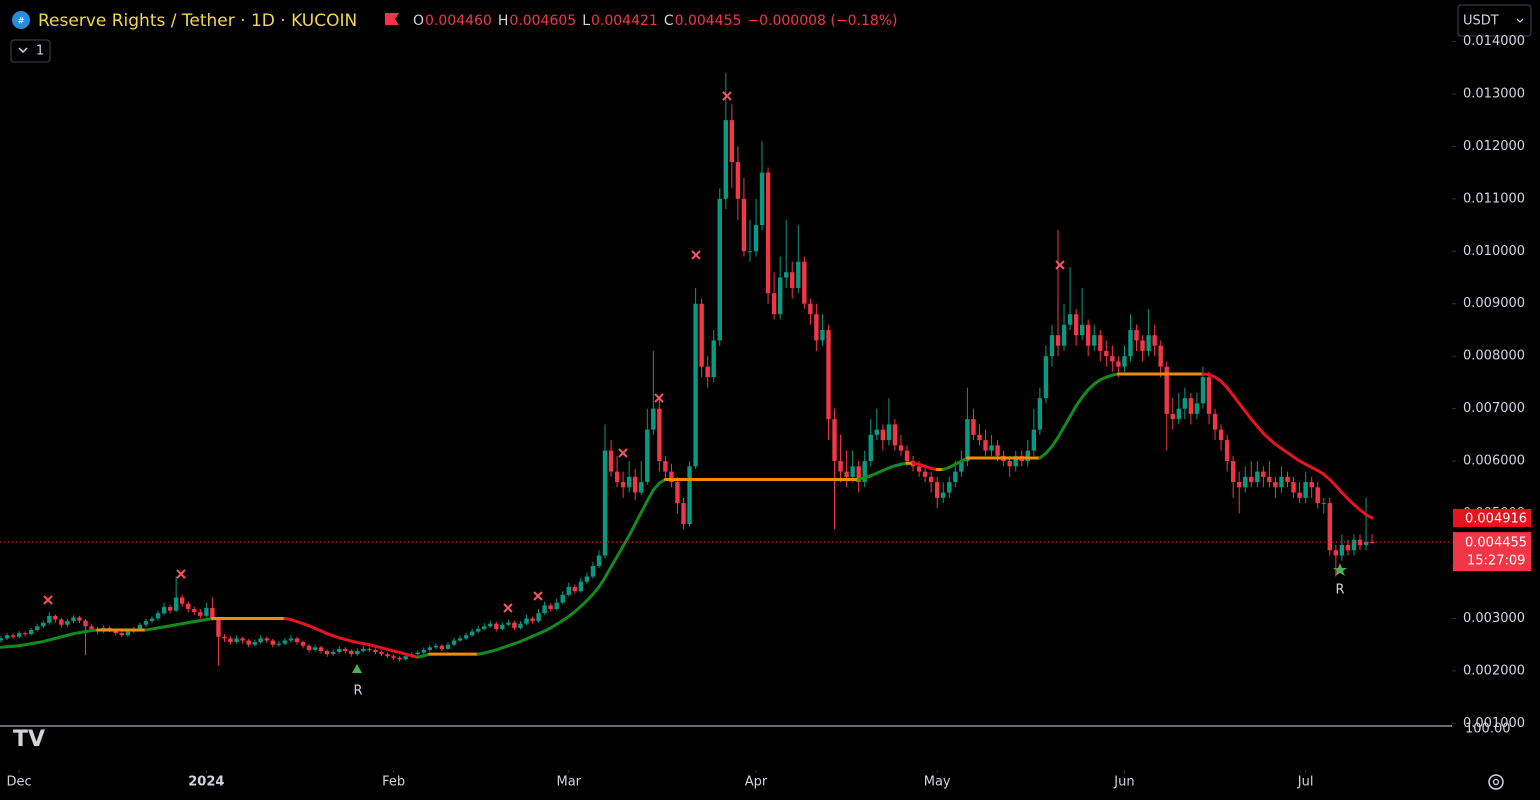  I want to click on tv-logo: TV, so click(29, 739).